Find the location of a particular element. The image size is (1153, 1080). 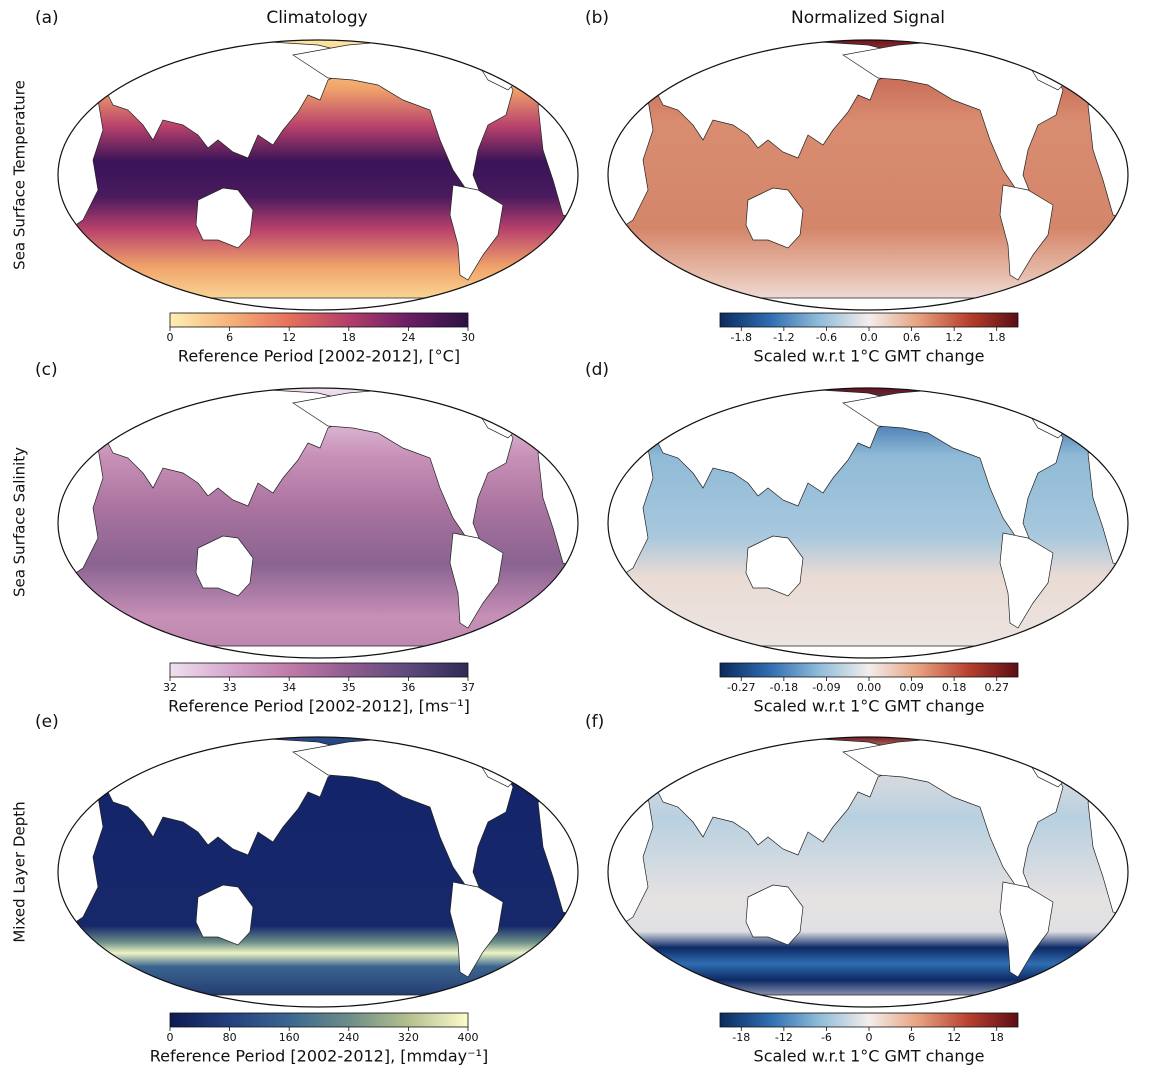

colorbar-tick-label: 0.00 is located at coordinates (869, 687).